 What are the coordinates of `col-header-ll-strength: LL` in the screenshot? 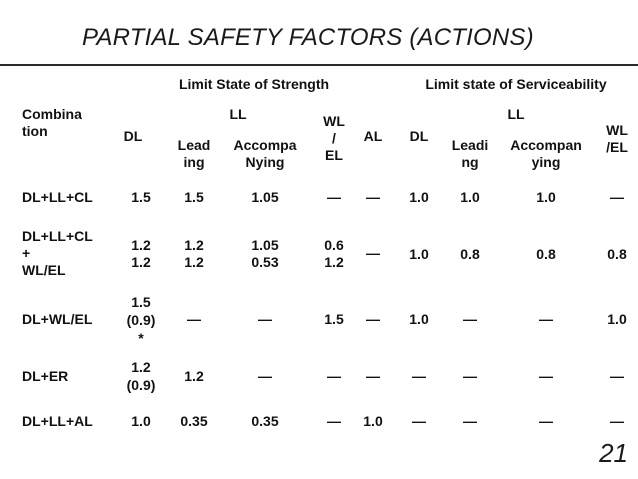 It's located at (238, 114).